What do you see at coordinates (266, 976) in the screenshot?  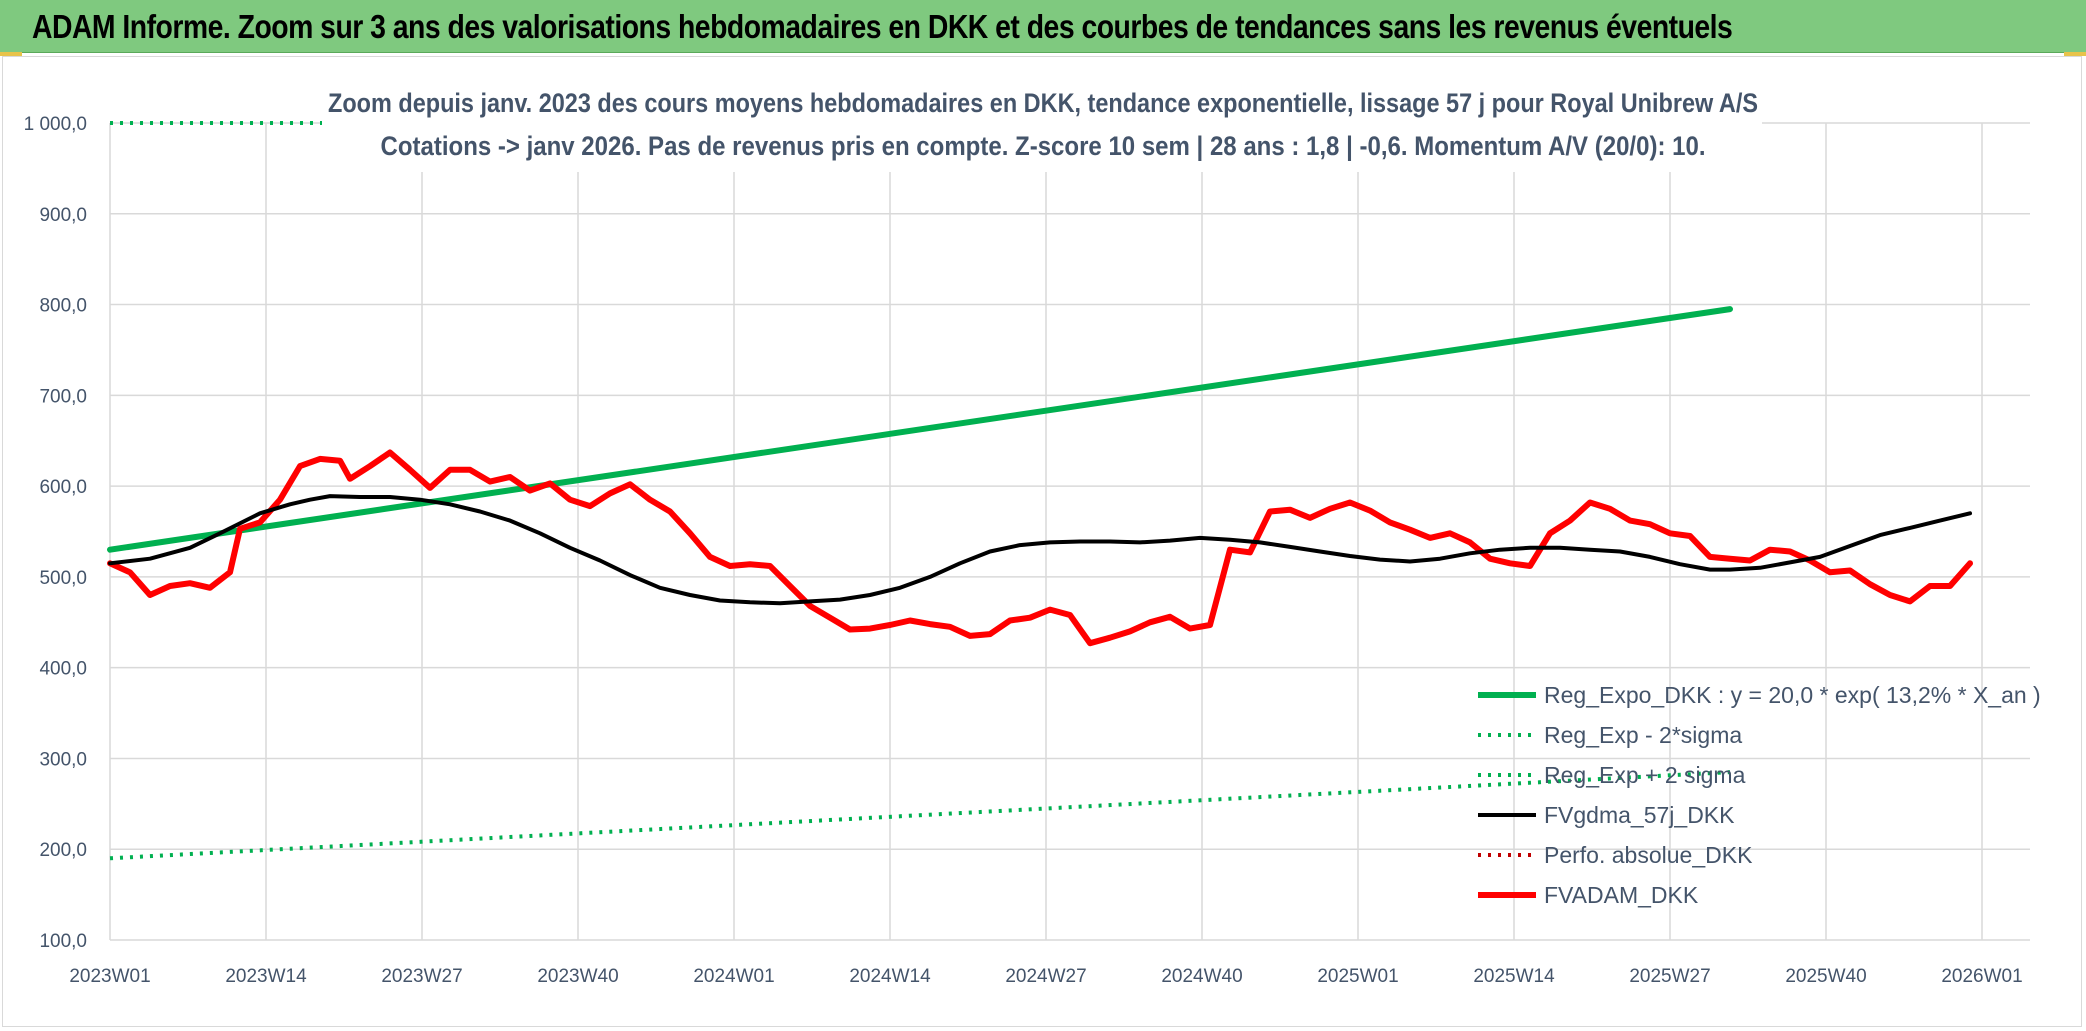 I see `x-tick-label: 2023W14` at bounding box center [266, 976].